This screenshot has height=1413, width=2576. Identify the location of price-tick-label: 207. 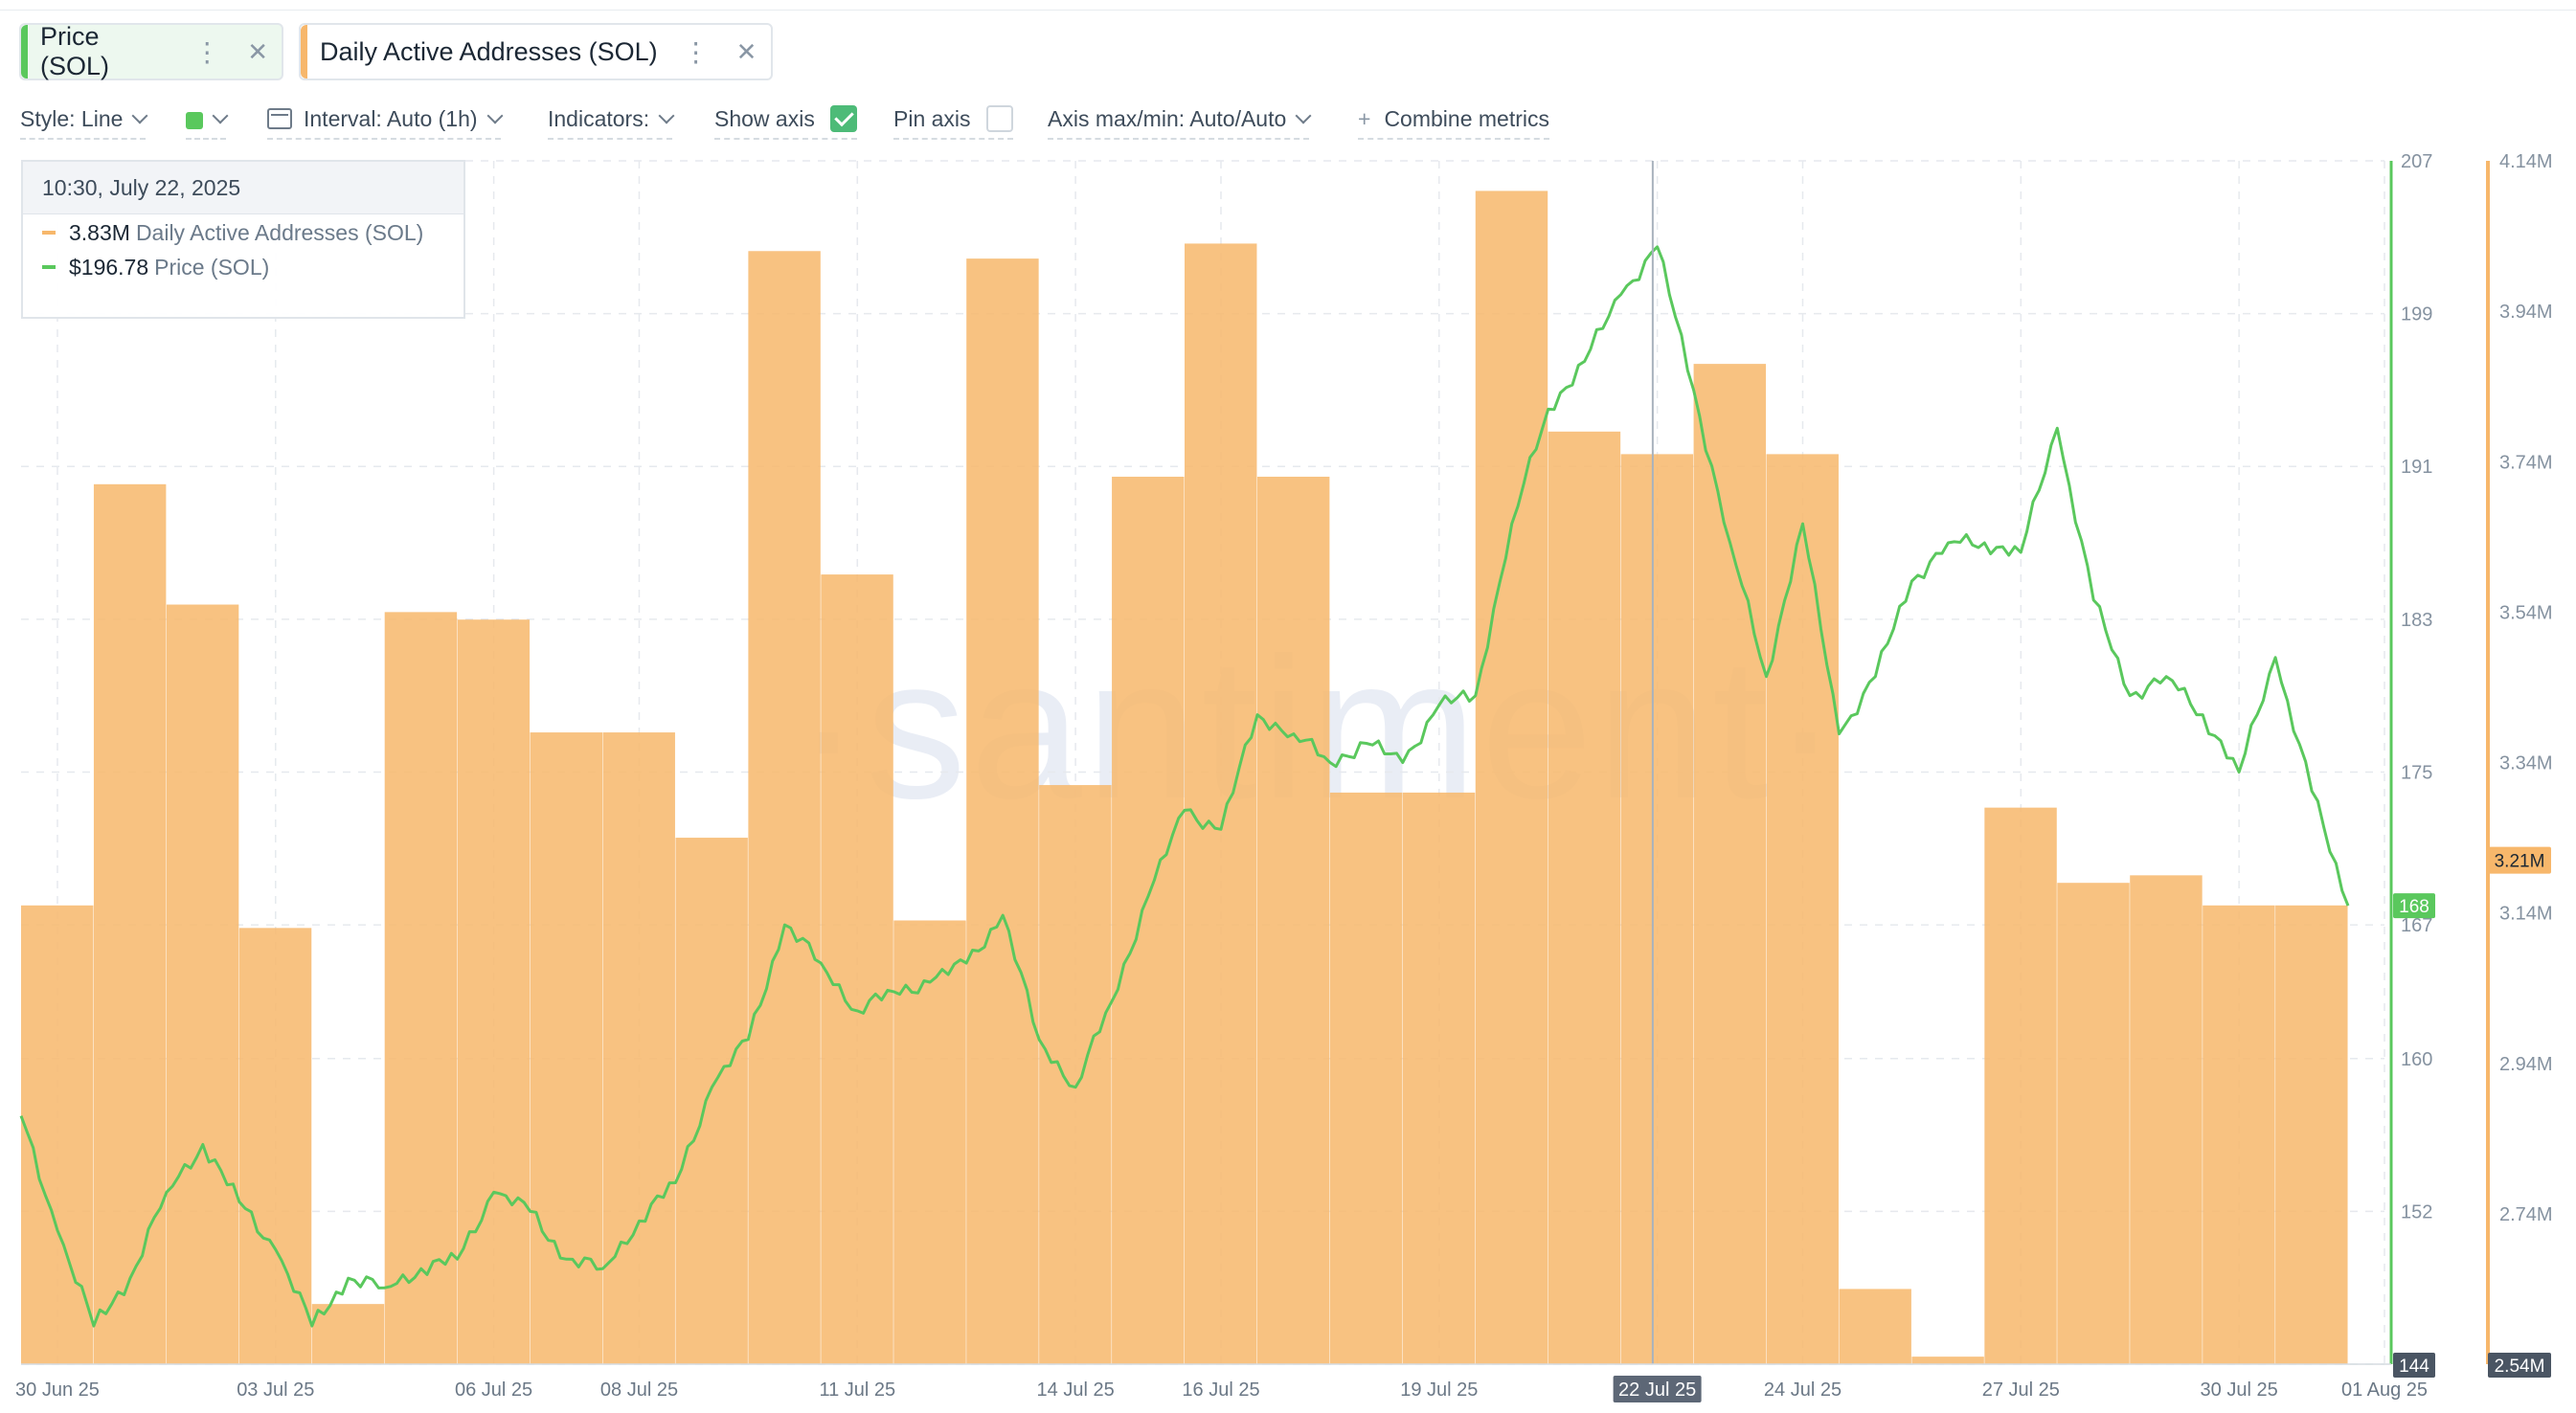
(2416, 161).